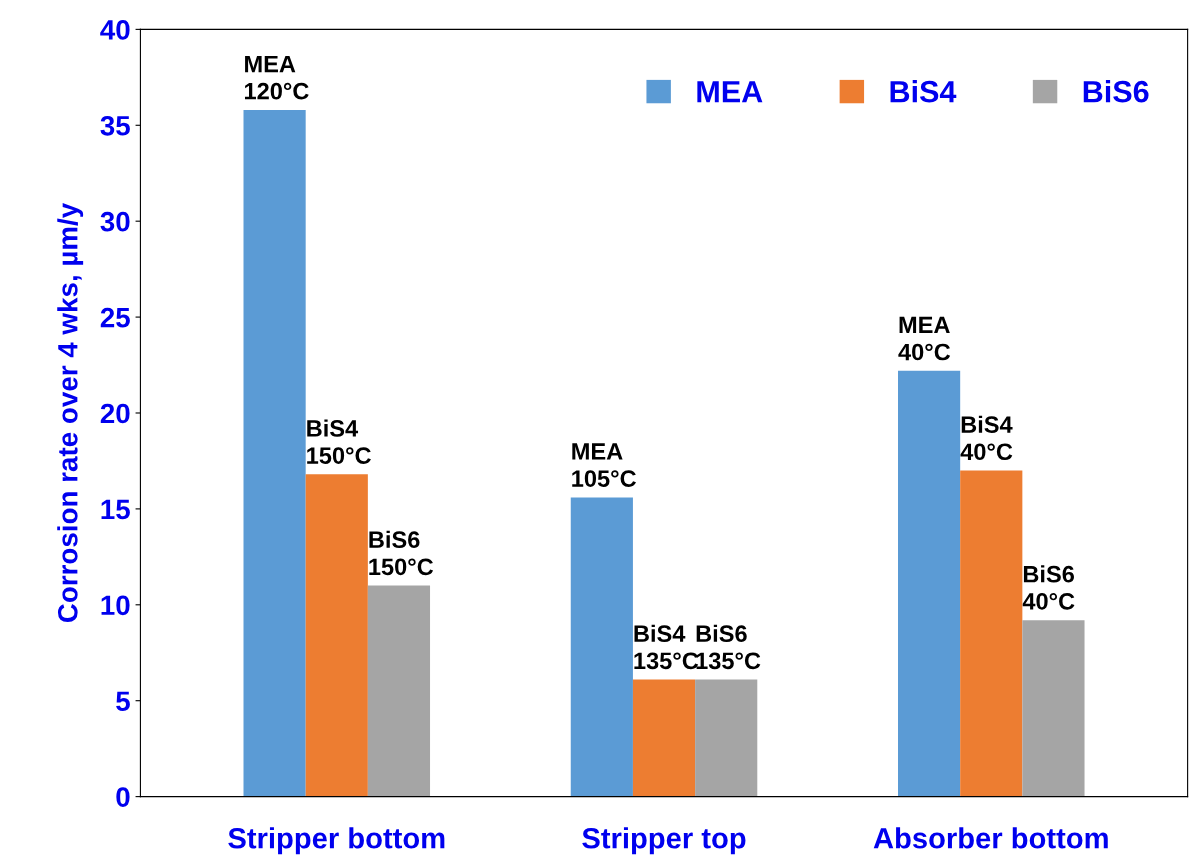  Describe the element at coordinates (339, 441) in the screenshot. I see `data-label: BiS4 150°C` at that location.